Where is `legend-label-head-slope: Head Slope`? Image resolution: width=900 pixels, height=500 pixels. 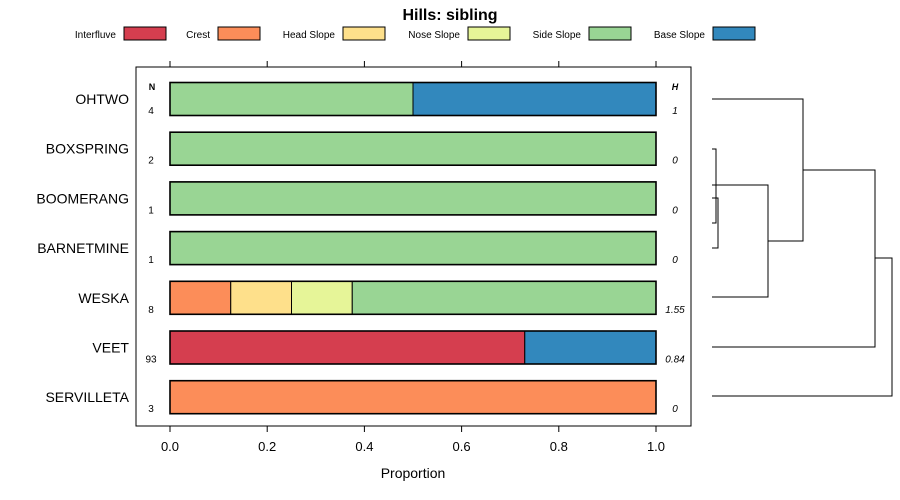 legend-label-head-slope: Head Slope is located at coordinates (309, 35).